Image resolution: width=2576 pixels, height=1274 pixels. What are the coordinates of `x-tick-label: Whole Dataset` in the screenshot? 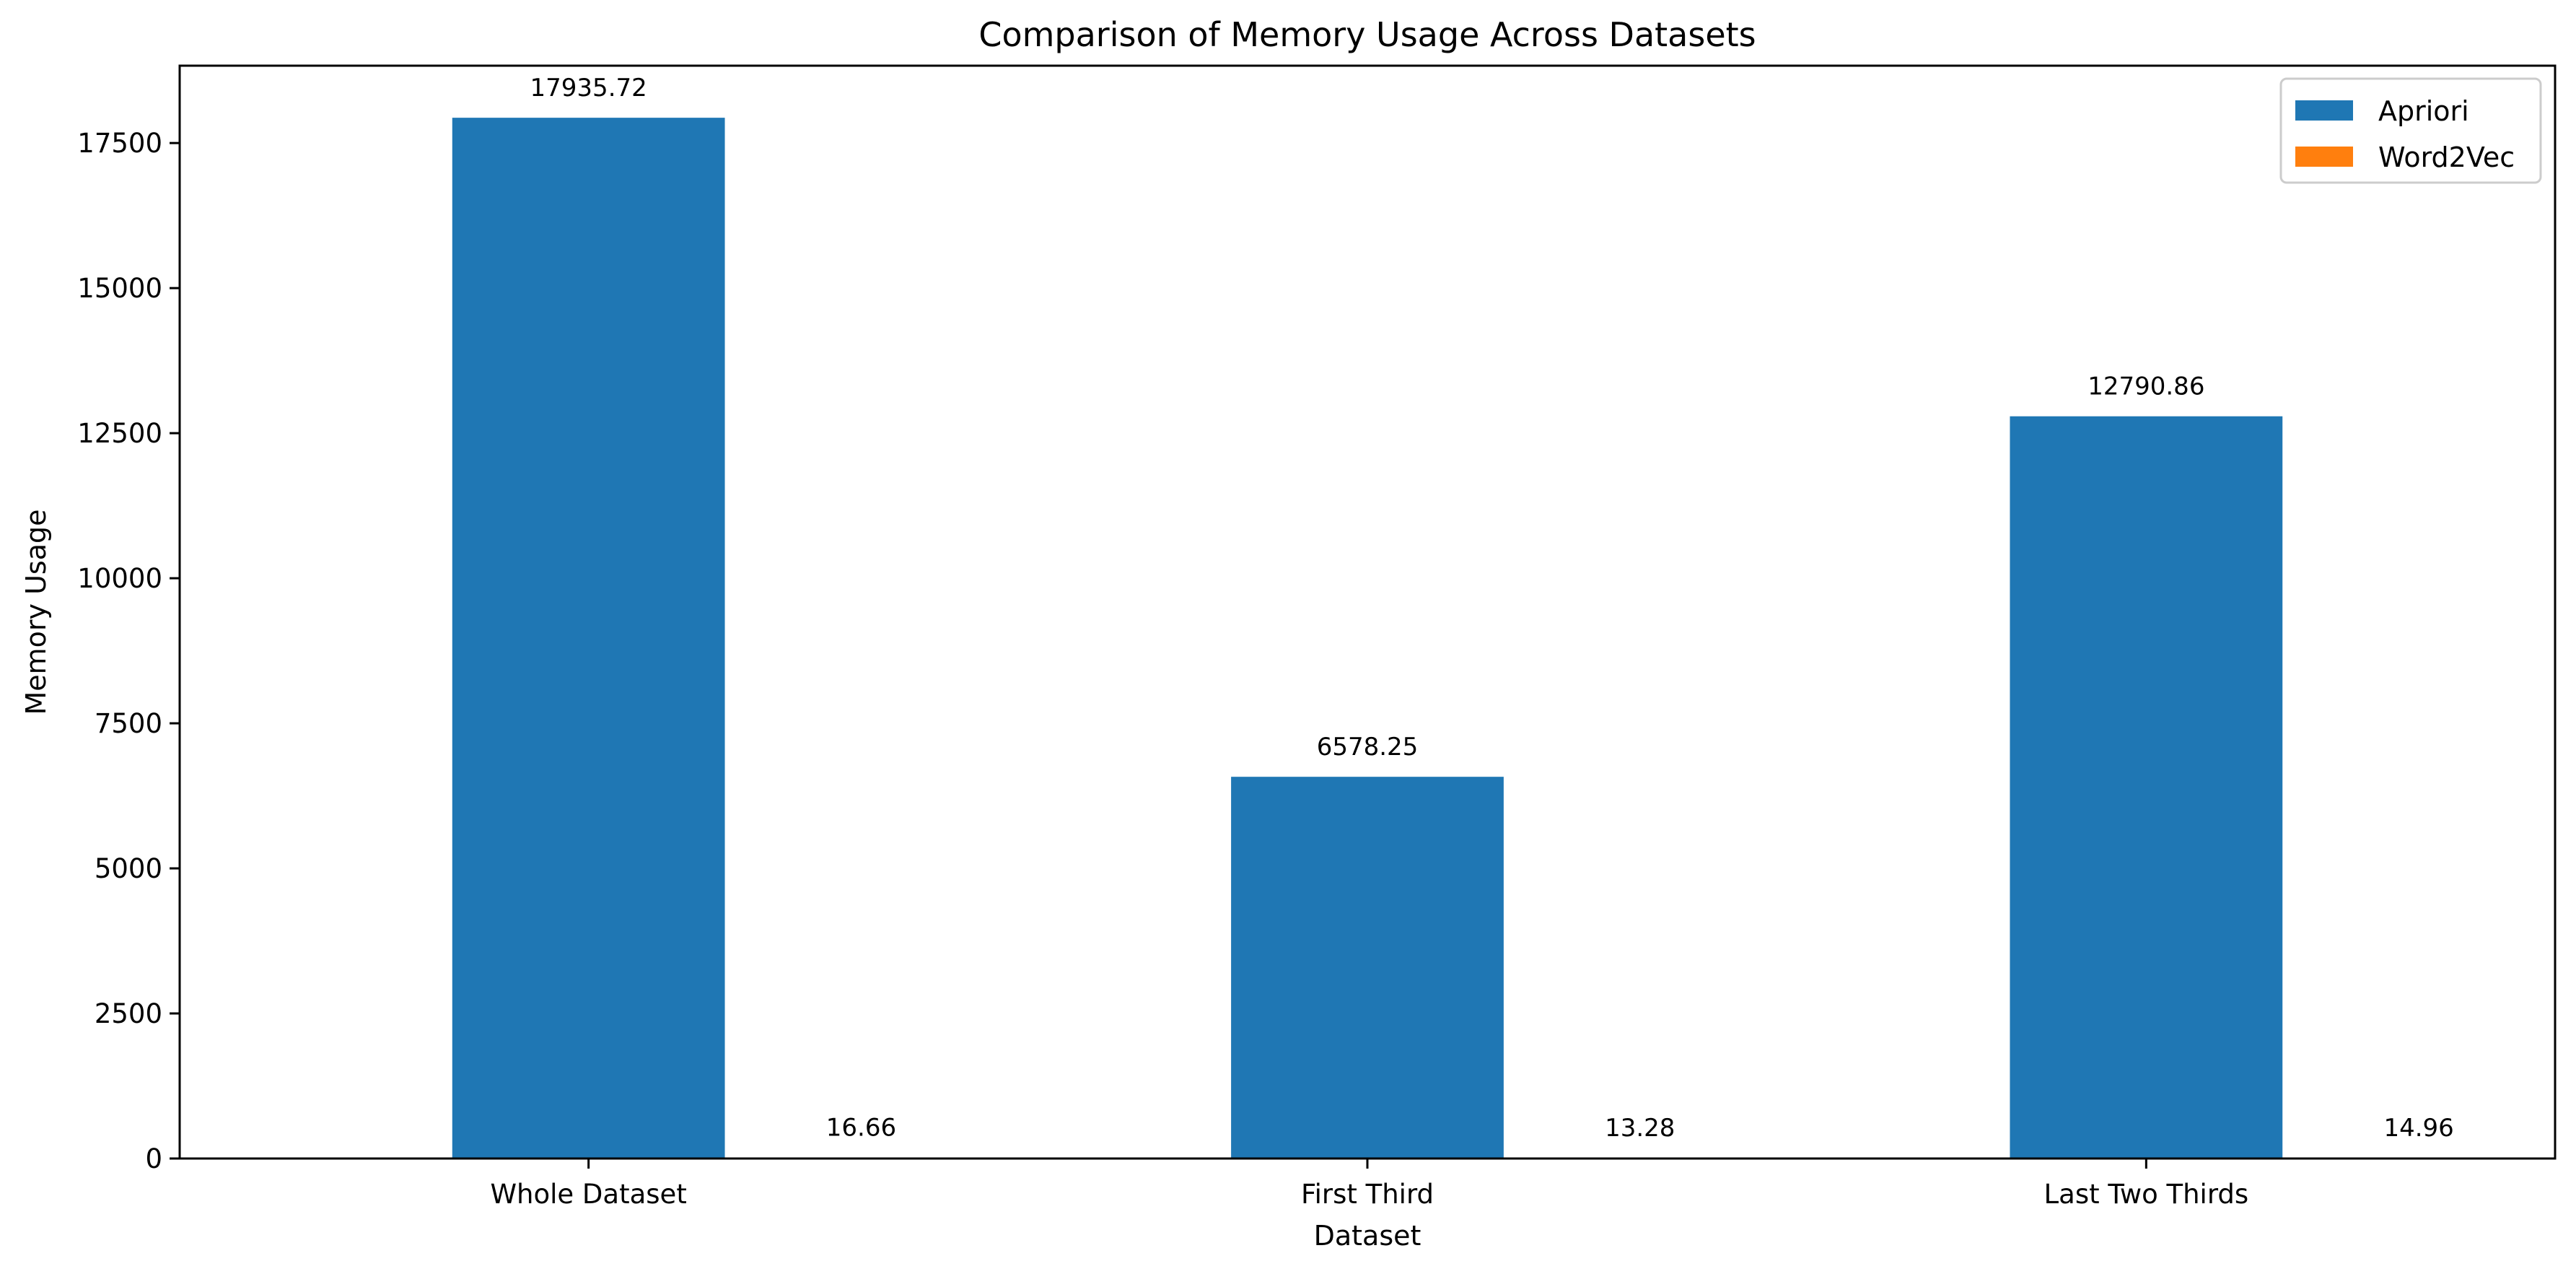 It's located at (588, 1194).